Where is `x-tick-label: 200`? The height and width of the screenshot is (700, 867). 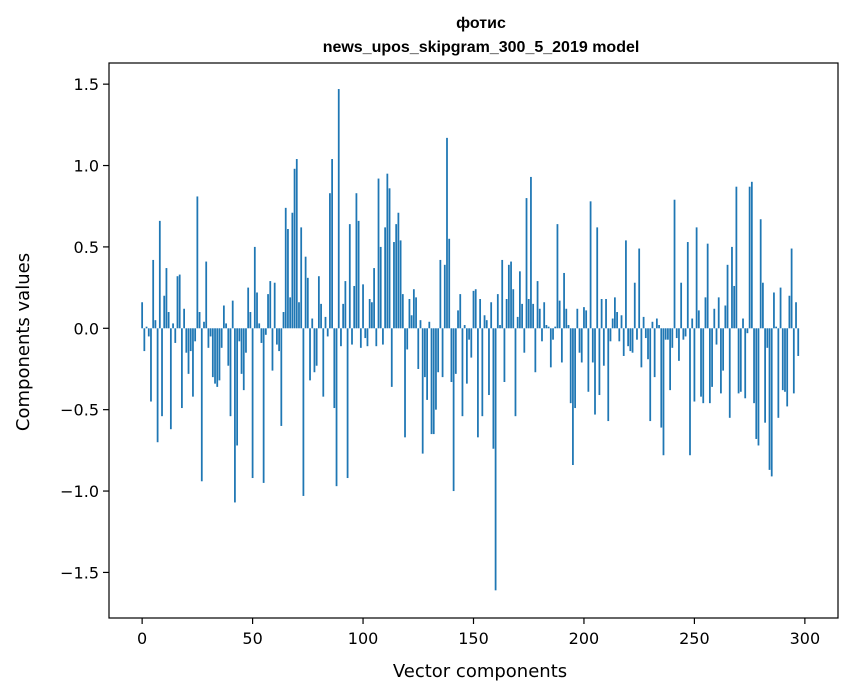
x-tick-label: 200 is located at coordinates (584, 638).